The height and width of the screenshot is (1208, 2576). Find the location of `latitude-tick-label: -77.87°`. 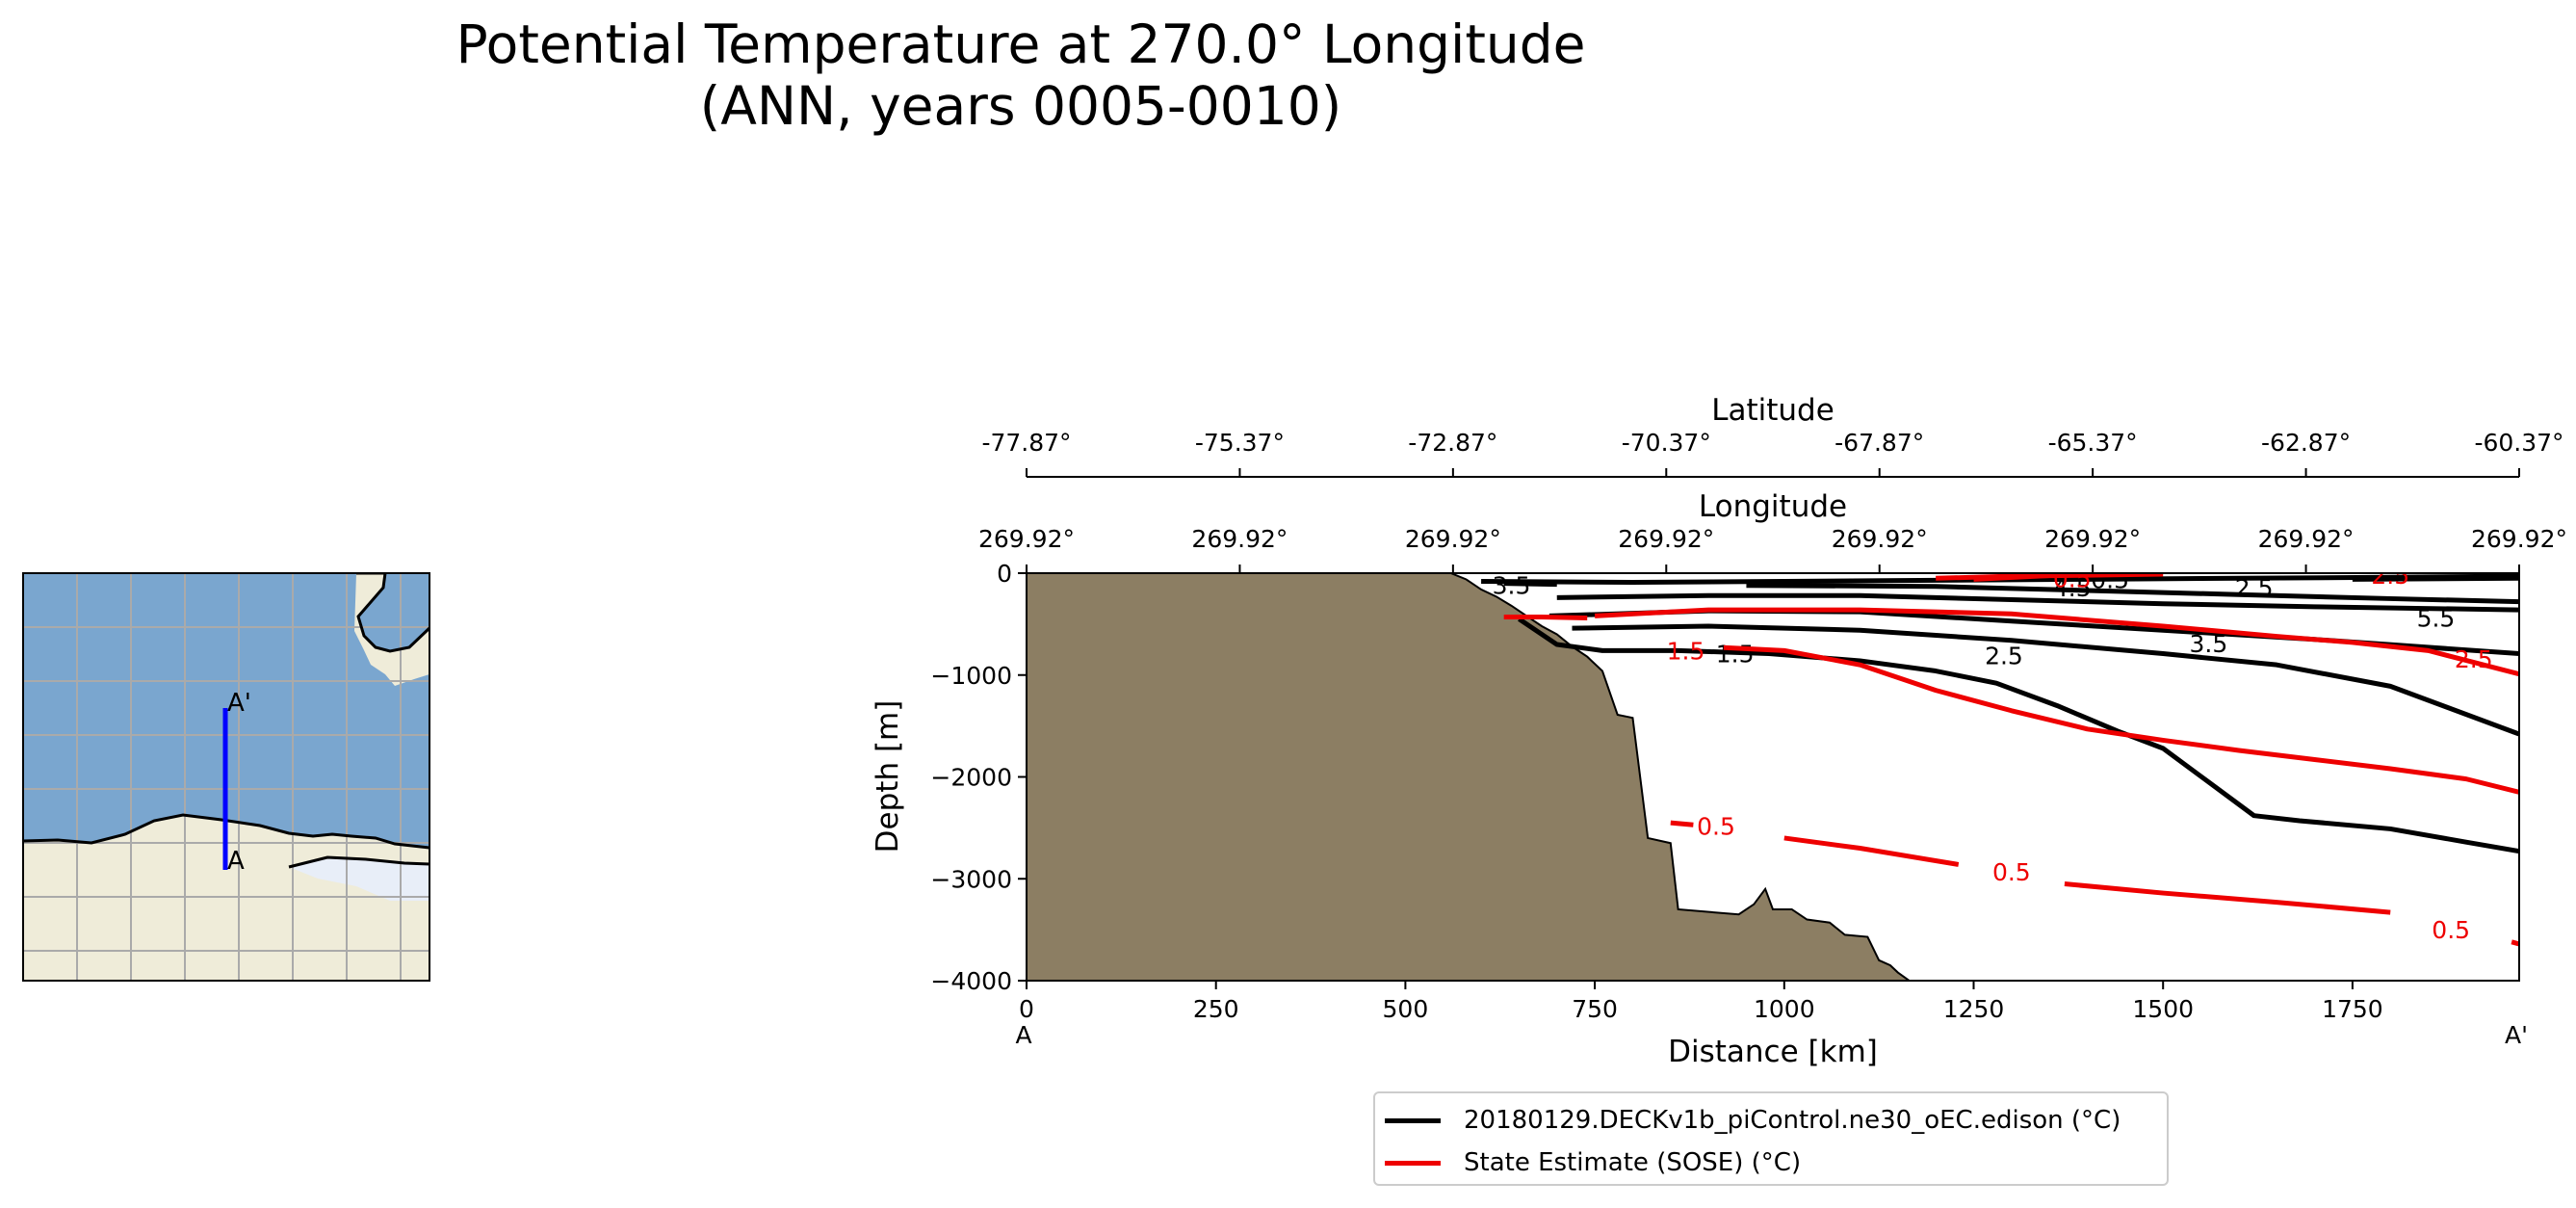

latitude-tick-label: -77.87° is located at coordinates (1026, 443).